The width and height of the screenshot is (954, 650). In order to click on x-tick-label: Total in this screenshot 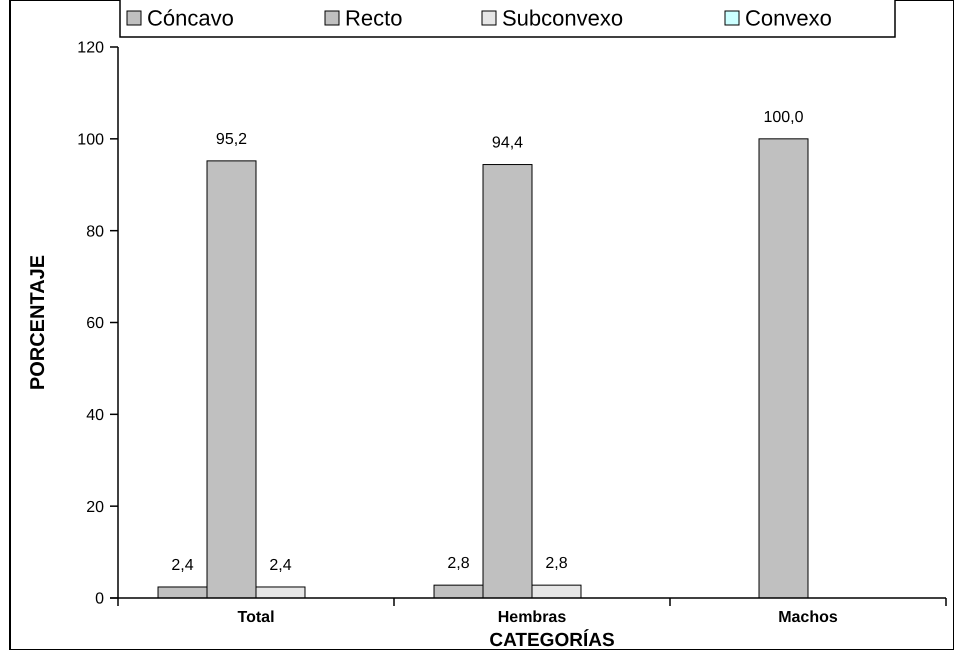, I will do `click(256, 617)`.